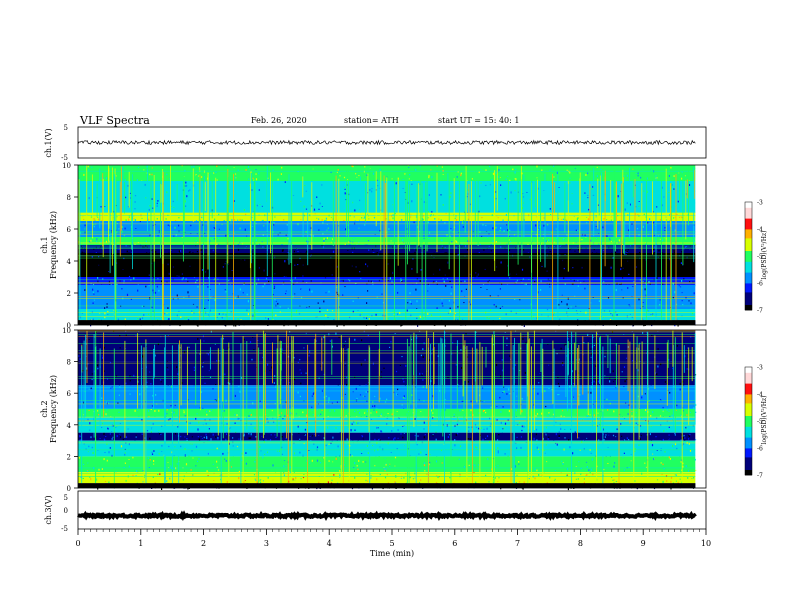 Image resolution: width=792 pixels, height=612 pixels. Describe the element at coordinates (114, 120) in the screenshot. I see `figure-title: VLF Spectra` at that location.